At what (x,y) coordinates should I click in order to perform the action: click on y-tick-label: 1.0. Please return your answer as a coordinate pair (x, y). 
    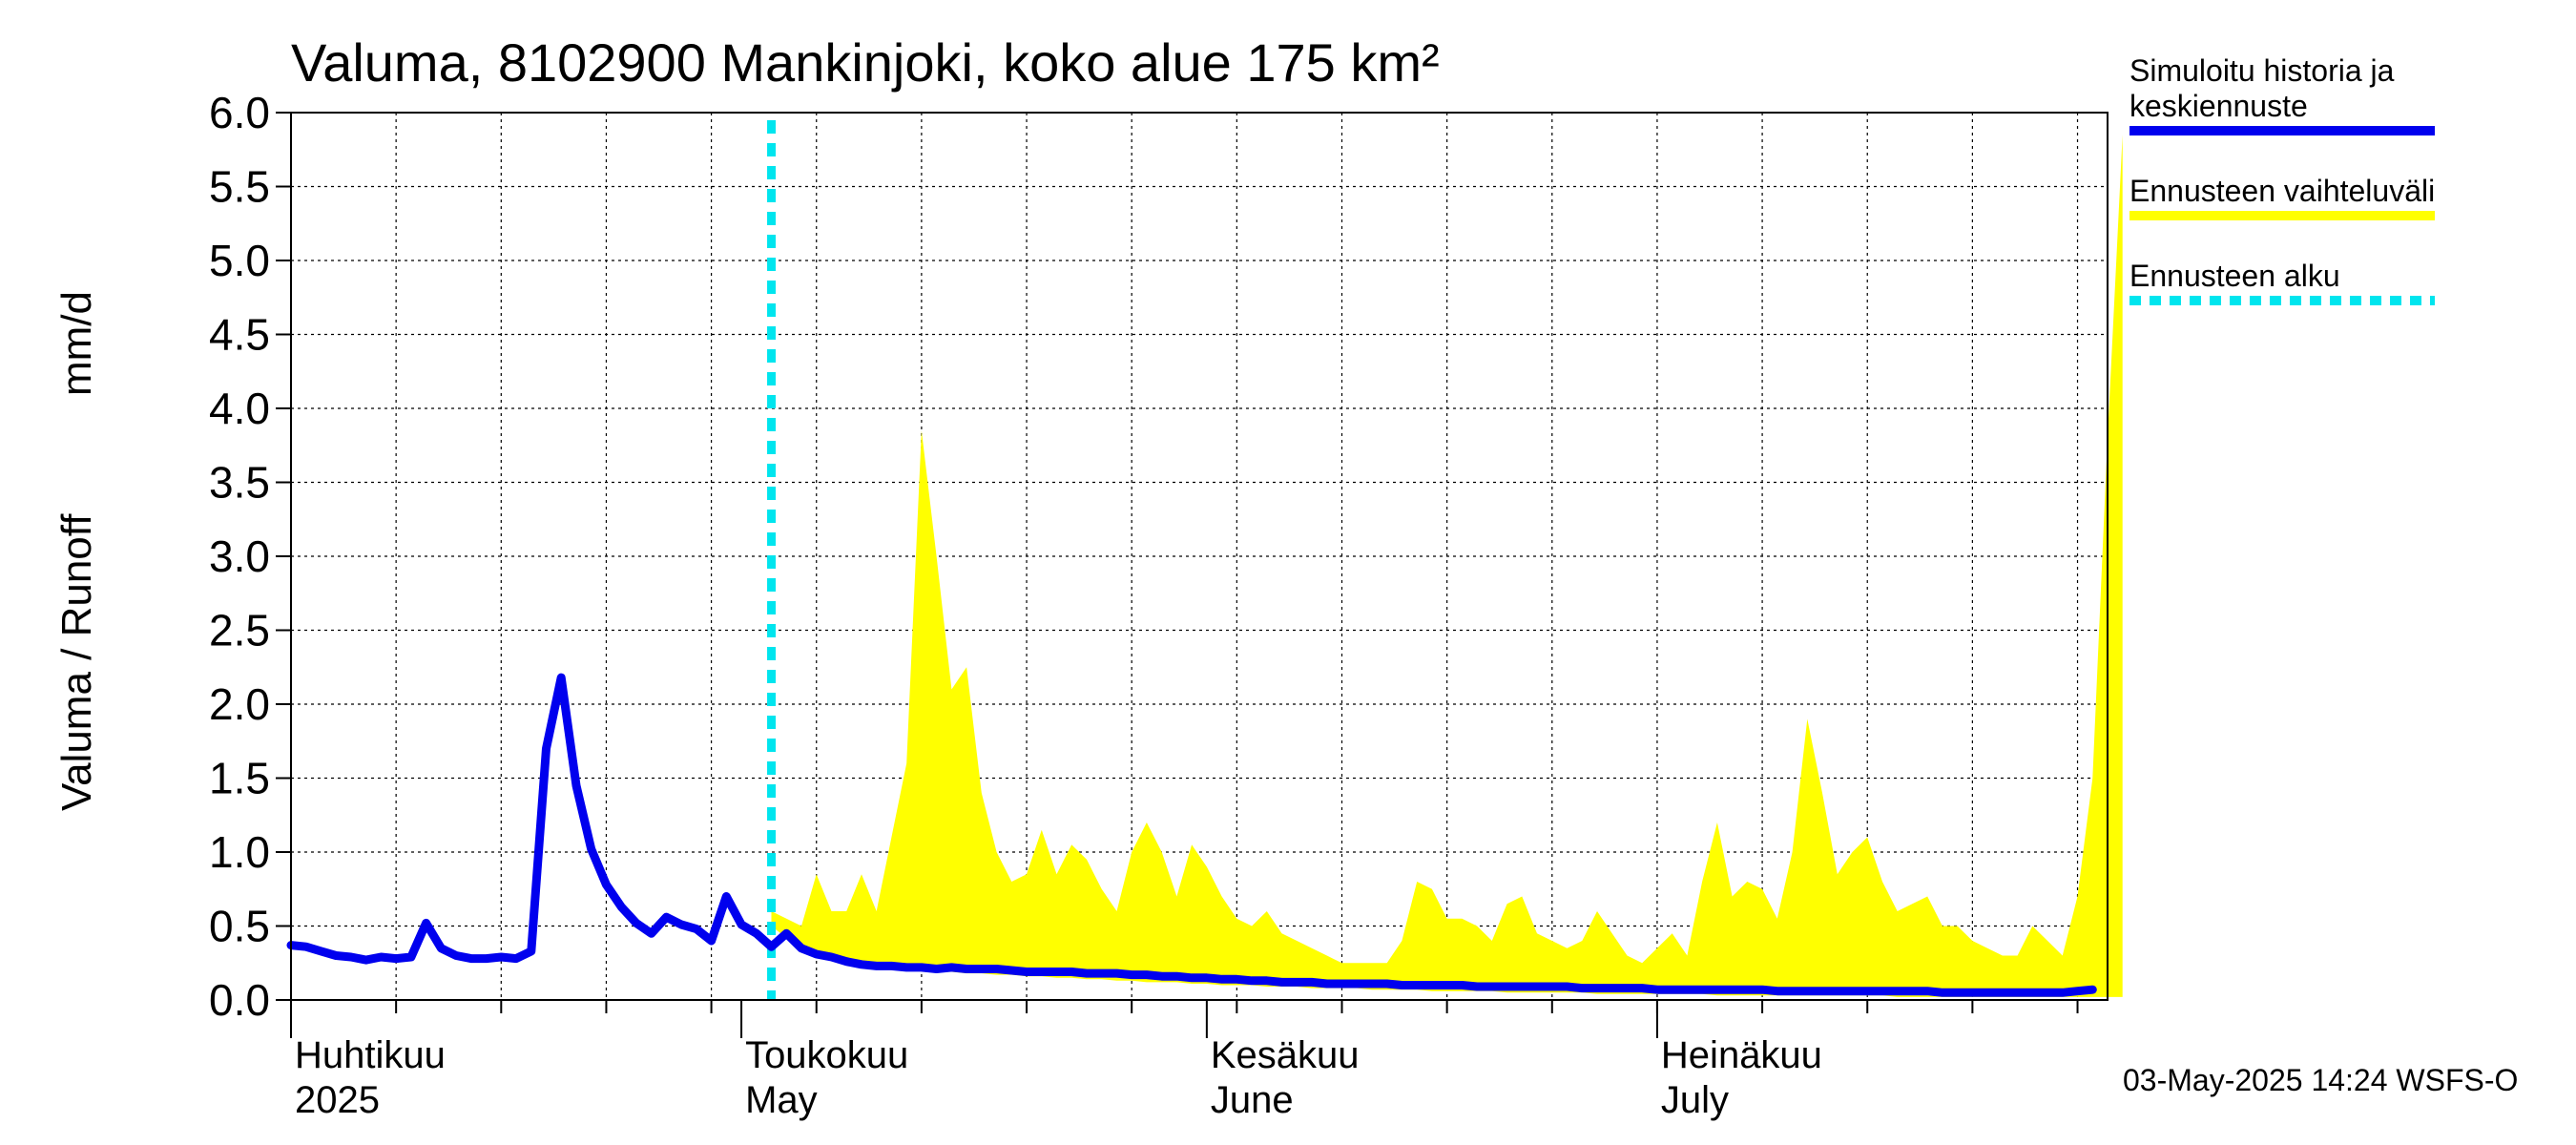
    Looking at the image, I should click on (239, 852).